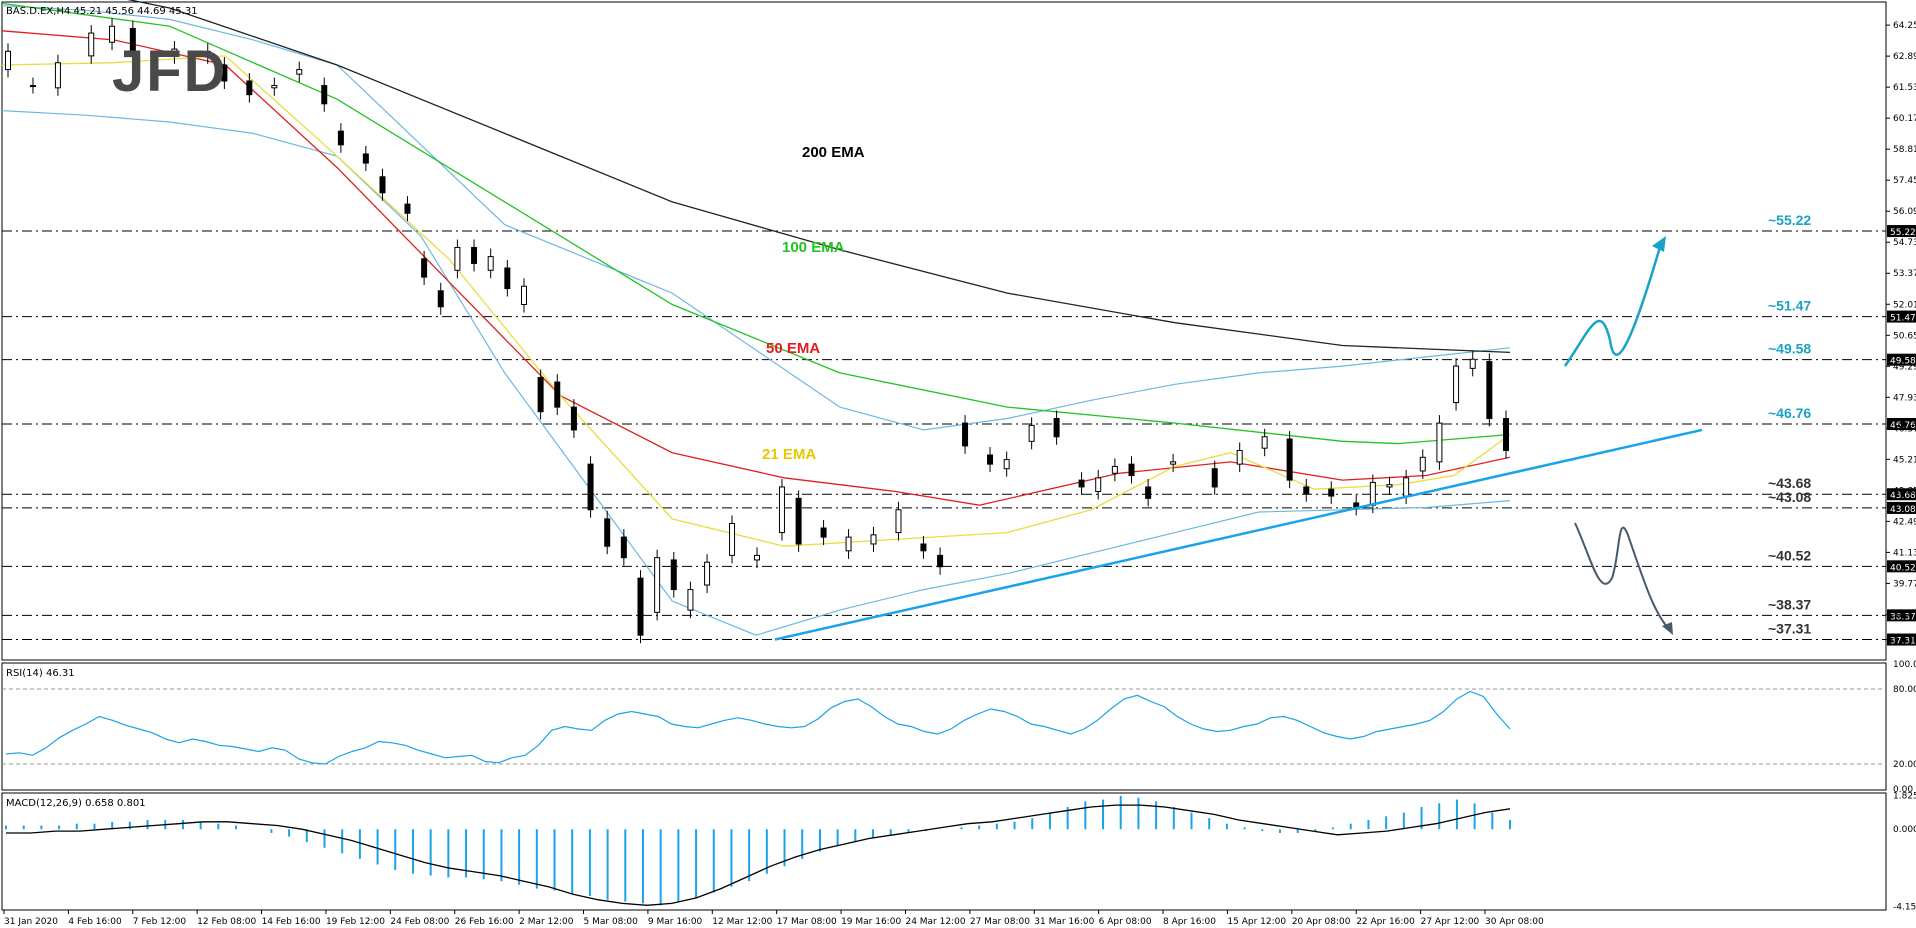  I want to click on ema100-label: 100 EMA, so click(813, 247).